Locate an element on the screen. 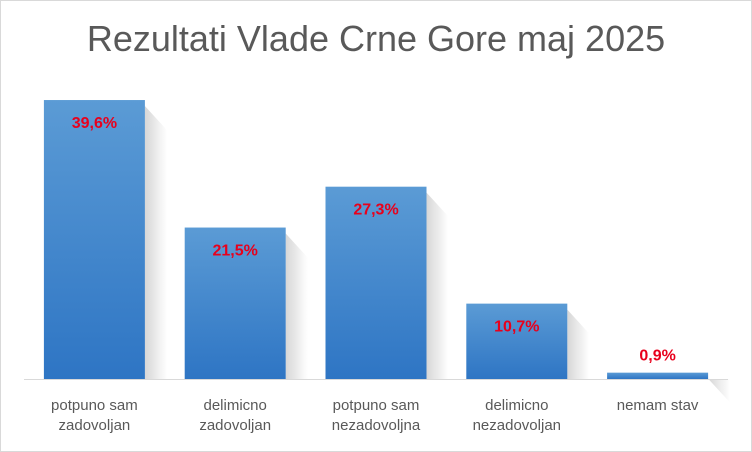  chart-title: Rezultati Vlade Crne Gore maj 2025 is located at coordinates (376, 38).